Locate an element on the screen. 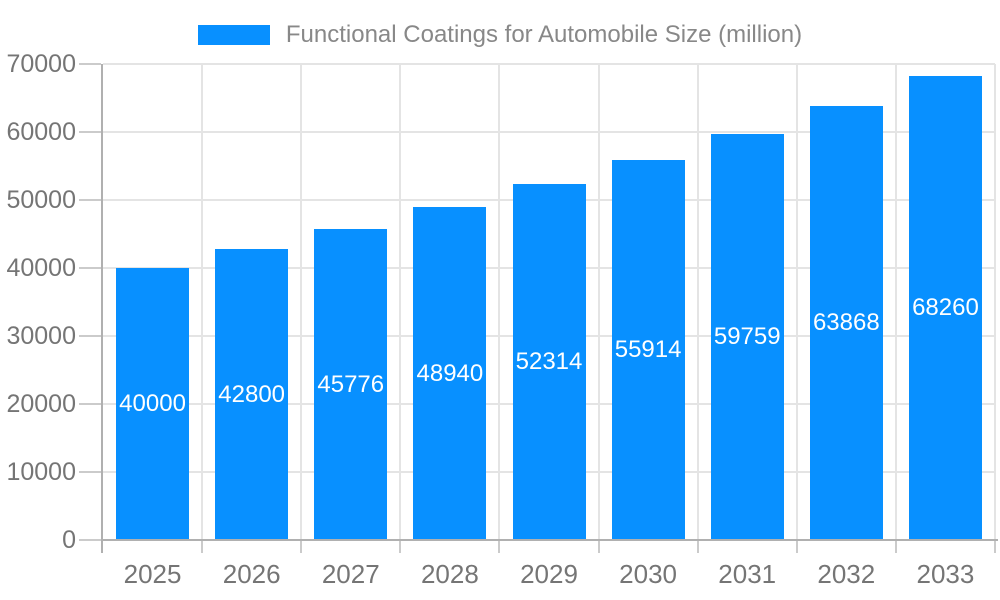  x-axis-label-2027: 2027 is located at coordinates (350, 574).